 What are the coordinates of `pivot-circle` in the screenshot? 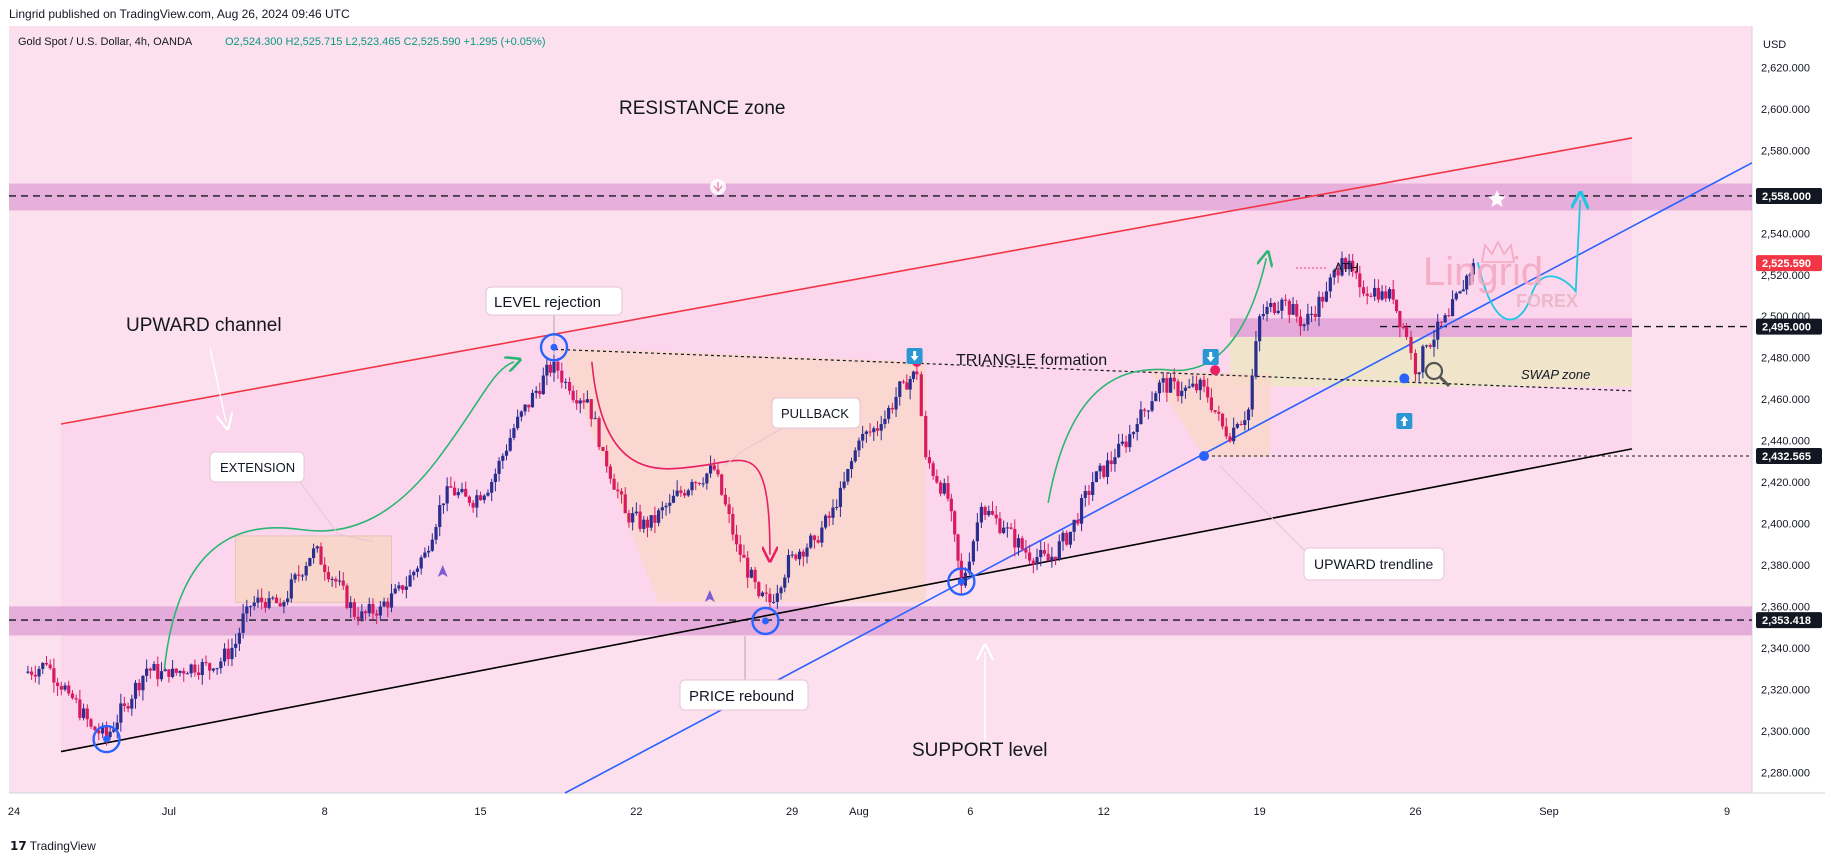 It's located at (554, 347).